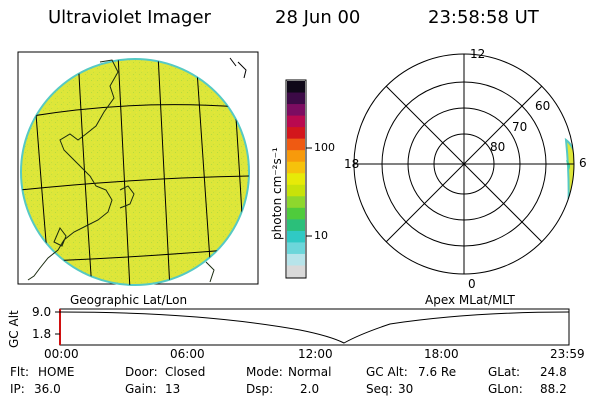 The height and width of the screenshot is (400, 600). I want to click on mlt-label-top: 12, so click(478, 54).